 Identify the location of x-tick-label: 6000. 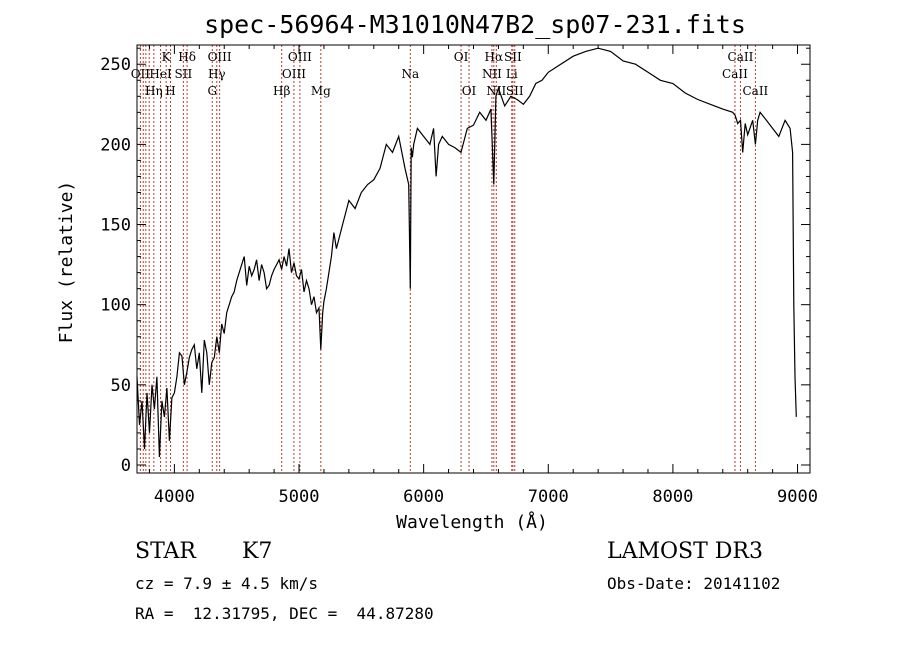
(423, 497).